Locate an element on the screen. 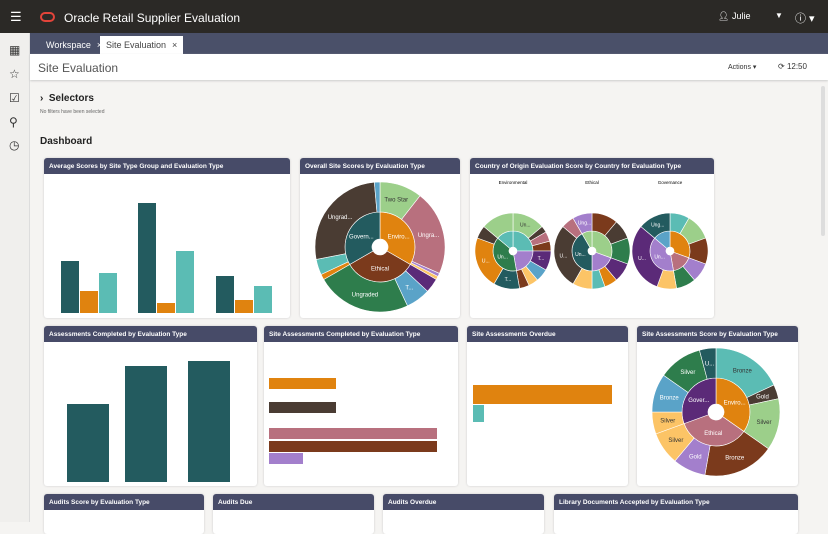 This screenshot has height=534, width=828. user-menu: 👤︎ Julie is located at coordinates (734, 16).